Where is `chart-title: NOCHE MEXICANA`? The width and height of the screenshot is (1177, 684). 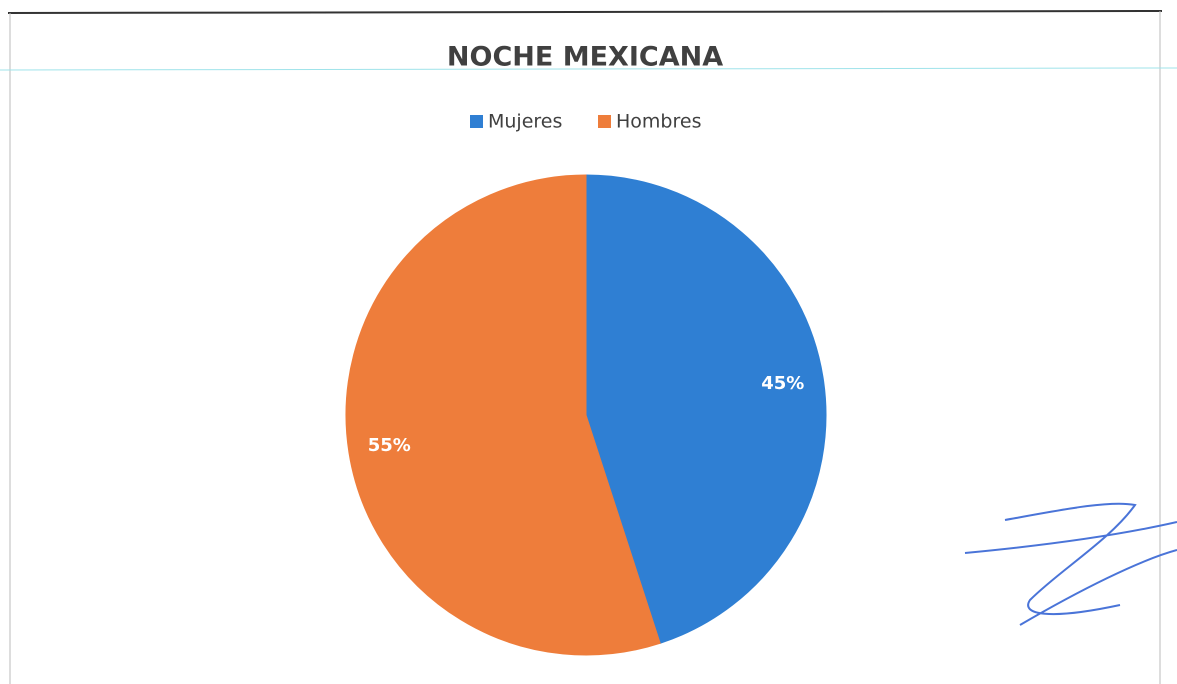 chart-title: NOCHE MEXICANA is located at coordinates (585, 57).